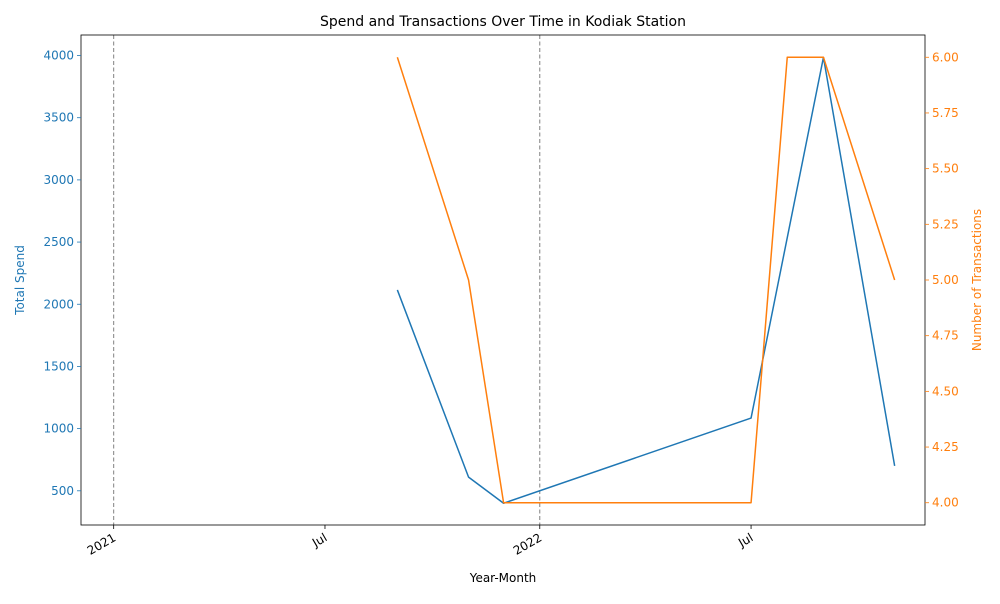 The width and height of the screenshot is (1000, 604). What do you see at coordinates (58, 366) in the screenshot?
I see `y-left-tick-label: 1500` at bounding box center [58, 366].